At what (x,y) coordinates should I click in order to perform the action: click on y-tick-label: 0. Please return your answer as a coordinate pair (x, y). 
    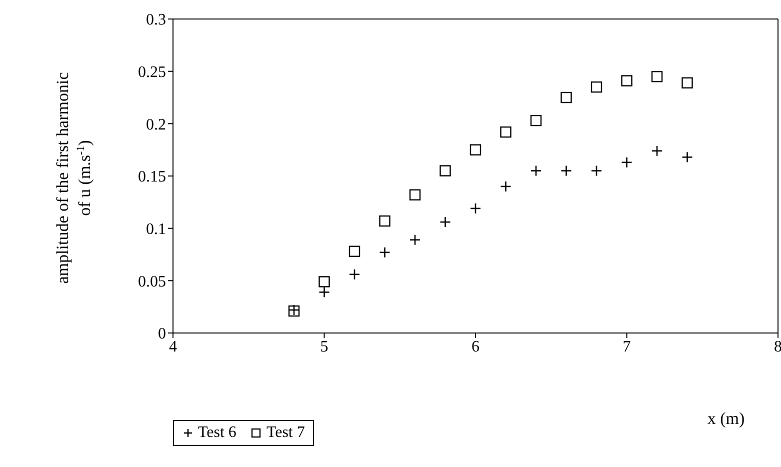
    Looking at the image, I should click on (162, 334).